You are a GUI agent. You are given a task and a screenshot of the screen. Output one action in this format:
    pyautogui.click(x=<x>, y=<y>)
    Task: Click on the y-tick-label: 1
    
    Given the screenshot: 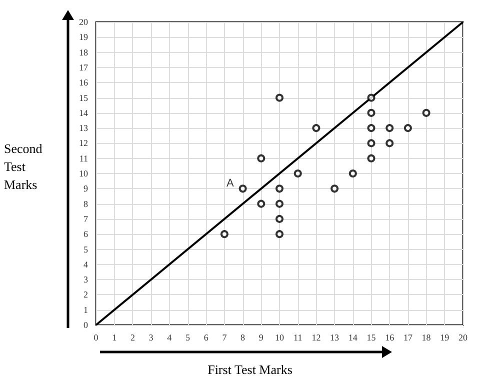 What is the action you would take?
    pyautogui.click(x=86, y=309)
    